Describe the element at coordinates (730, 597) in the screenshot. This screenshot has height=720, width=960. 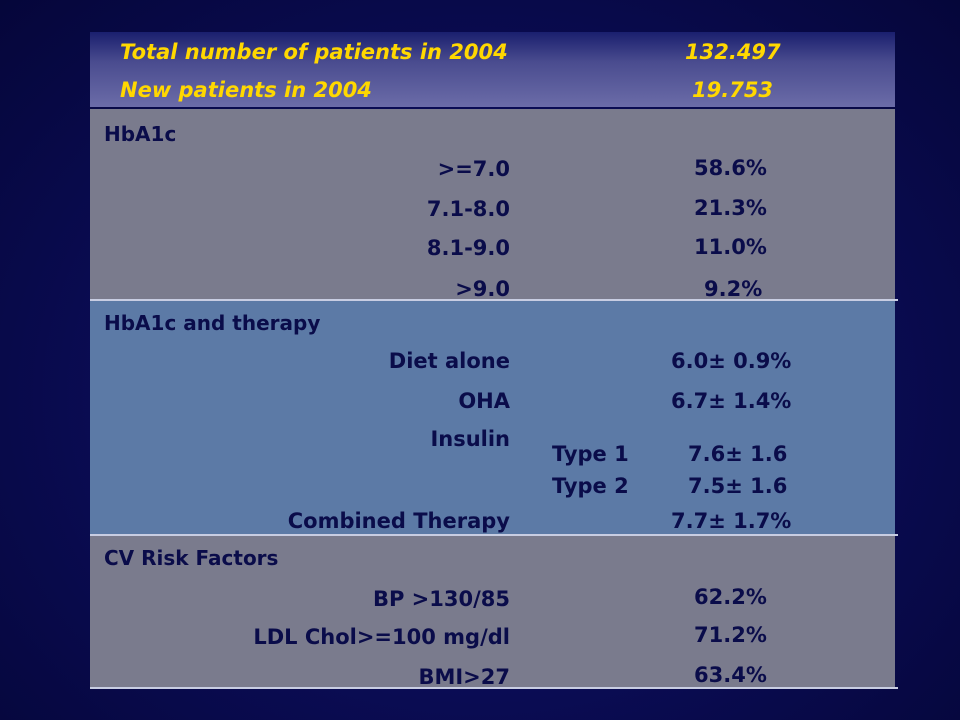
I see `cv-risk-value: 62.2%` at that location.